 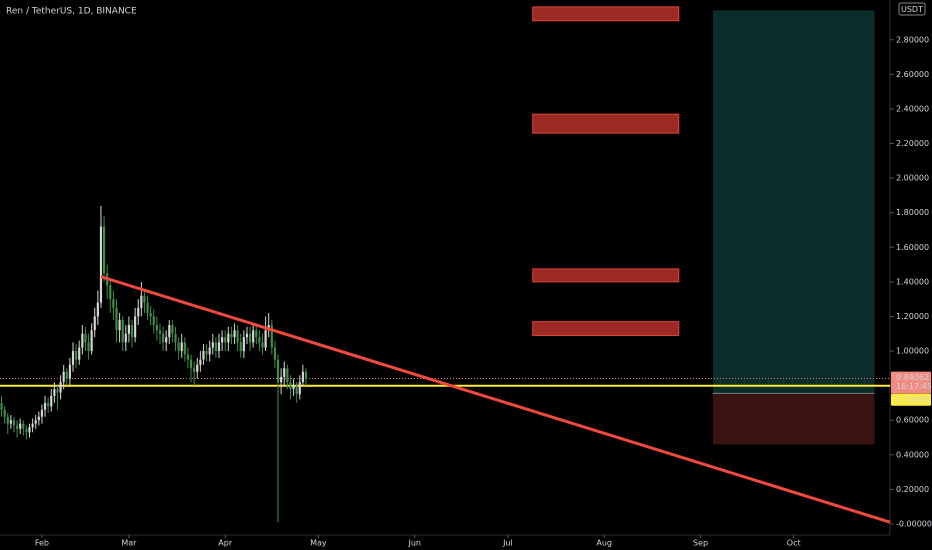 I want to click on level-label: 0.79905, so click(x=912, y=399).